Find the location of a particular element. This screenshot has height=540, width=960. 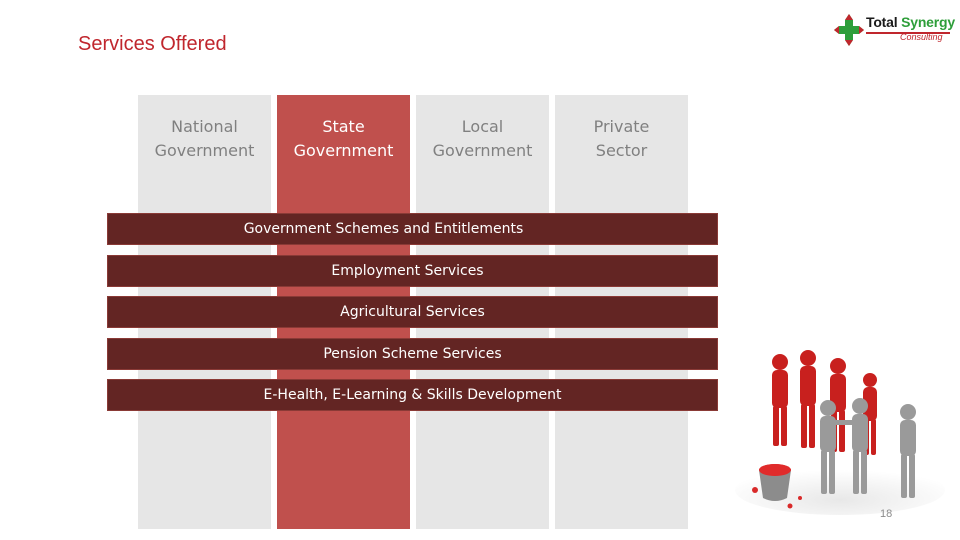

column-label: National Government is located at coordinates (204, 138).